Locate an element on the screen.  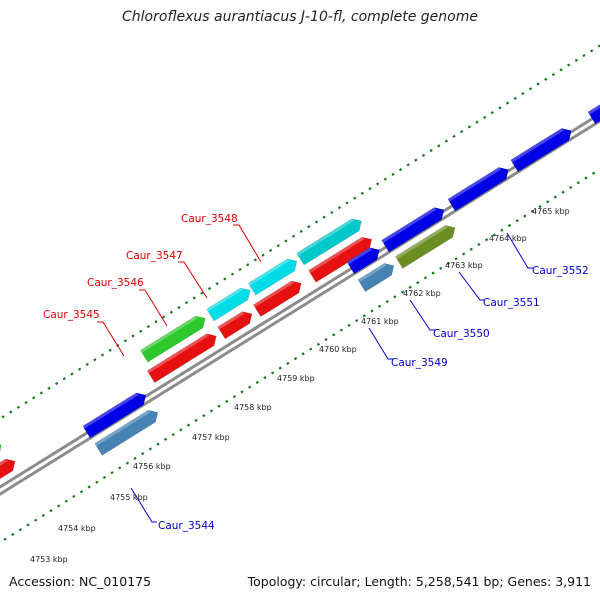
gene-block-left-green is located at coordinates (1, 448).